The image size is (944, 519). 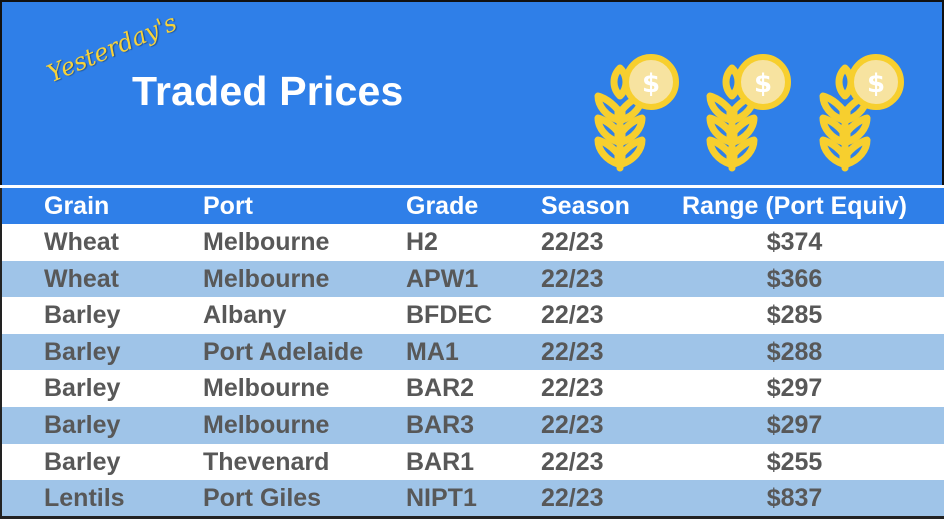 What do you see at coordinates (441, 498) in the screenshot?
I see `cell-grade: NIPT1` at bounding box center [441, 498].